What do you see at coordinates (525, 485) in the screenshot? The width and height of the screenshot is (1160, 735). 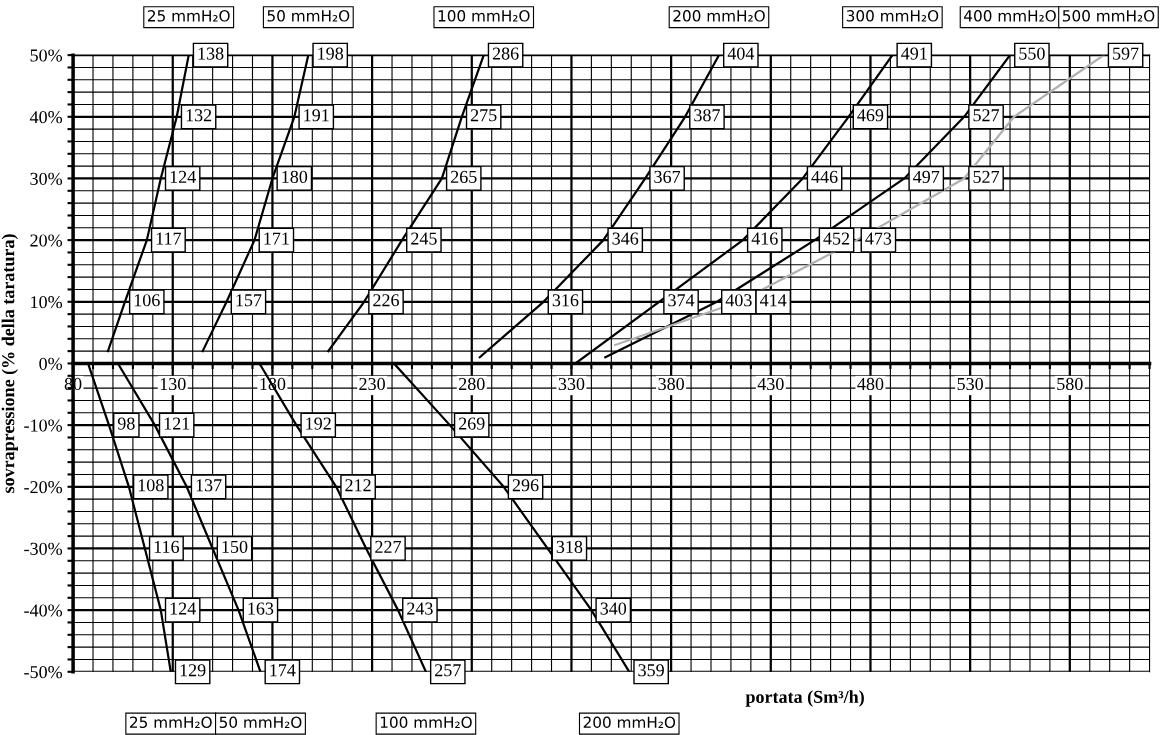 I see `annotation: 296` at bounding box center [525, 485].